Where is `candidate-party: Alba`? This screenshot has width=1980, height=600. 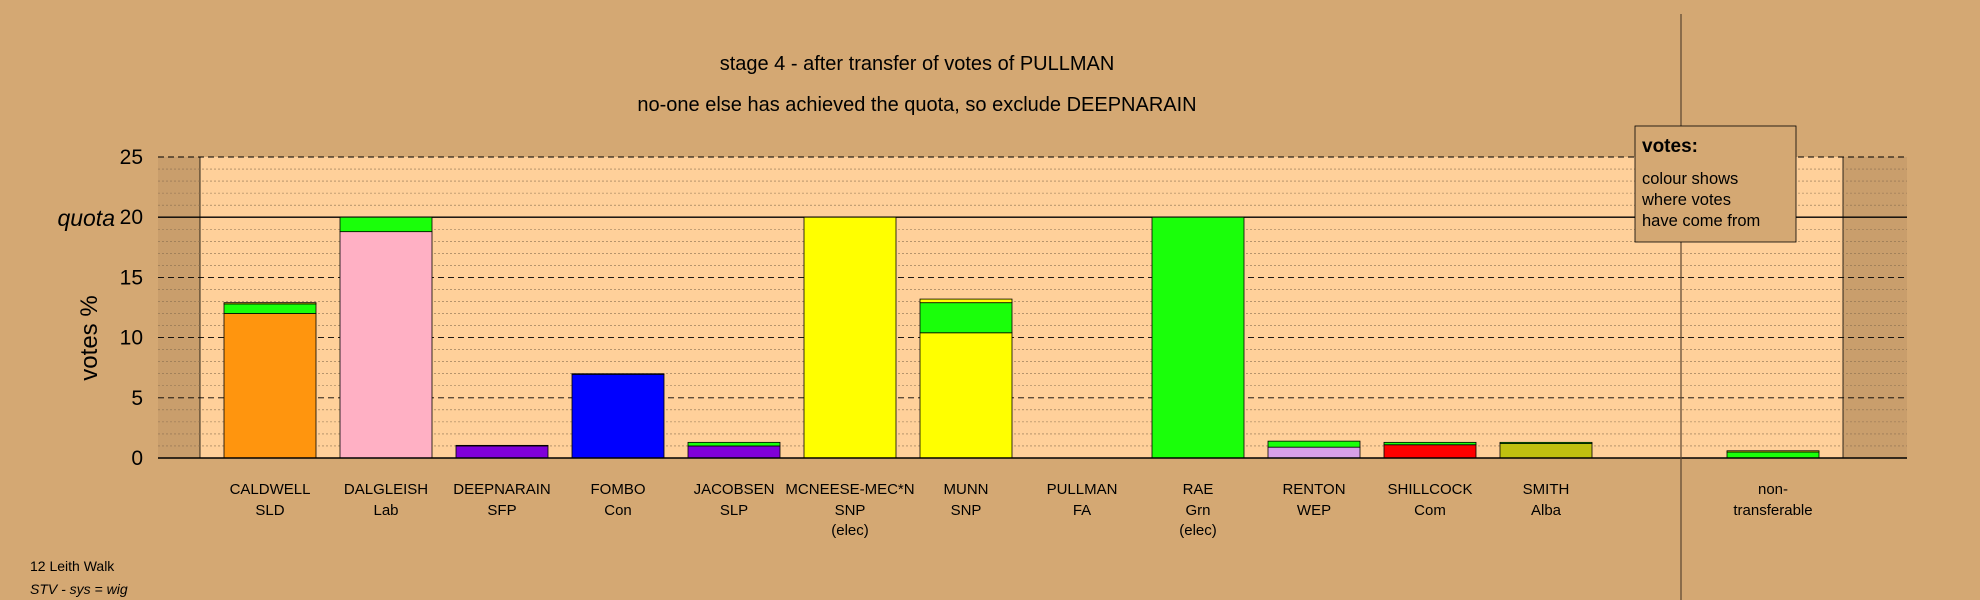
candidate-party: Alba is located at coordinates (1546, 510).